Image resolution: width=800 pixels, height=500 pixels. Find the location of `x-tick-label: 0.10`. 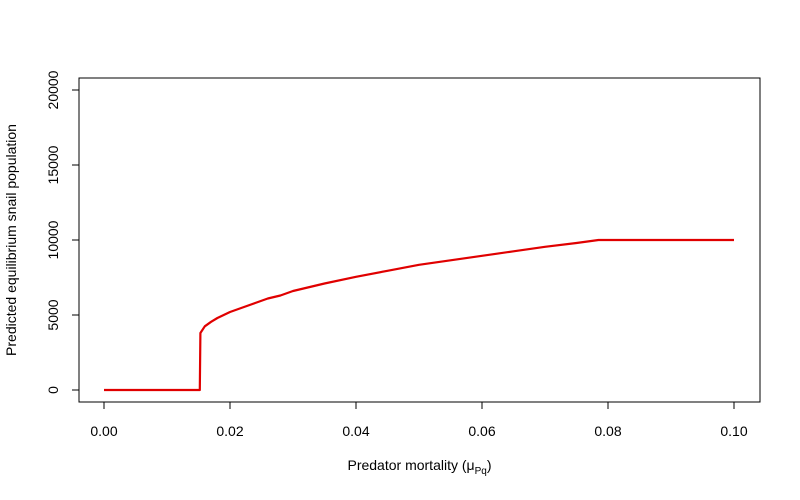

x-tick-label: 0.10 is located at coordinates (733, 431).